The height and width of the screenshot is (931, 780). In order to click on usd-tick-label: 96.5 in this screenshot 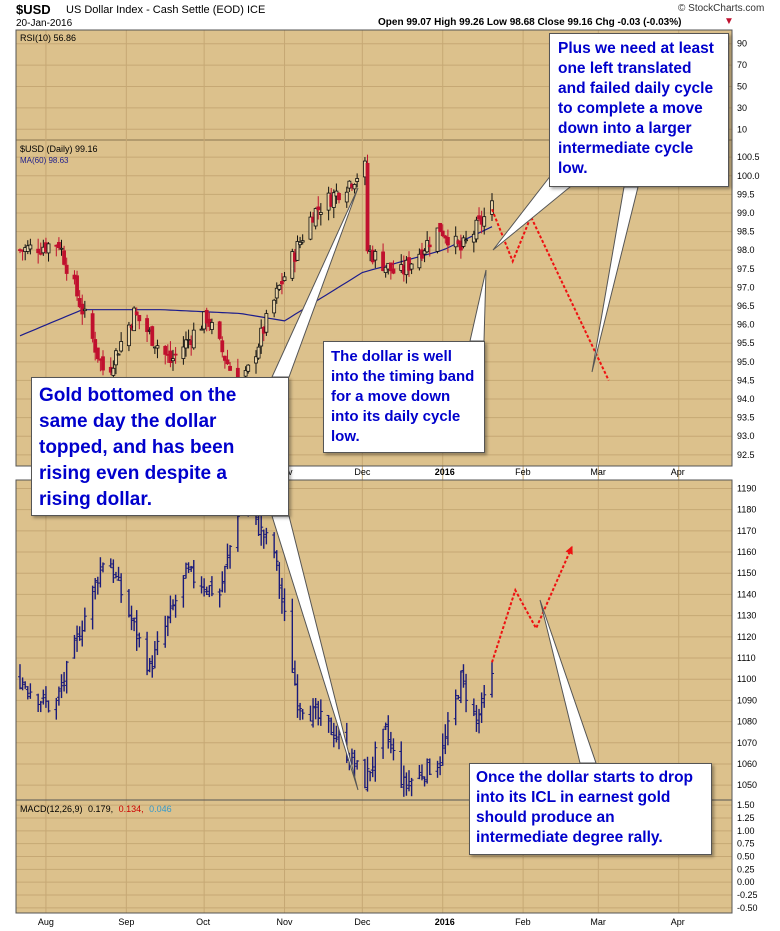, I will do `click(746, 306)`.